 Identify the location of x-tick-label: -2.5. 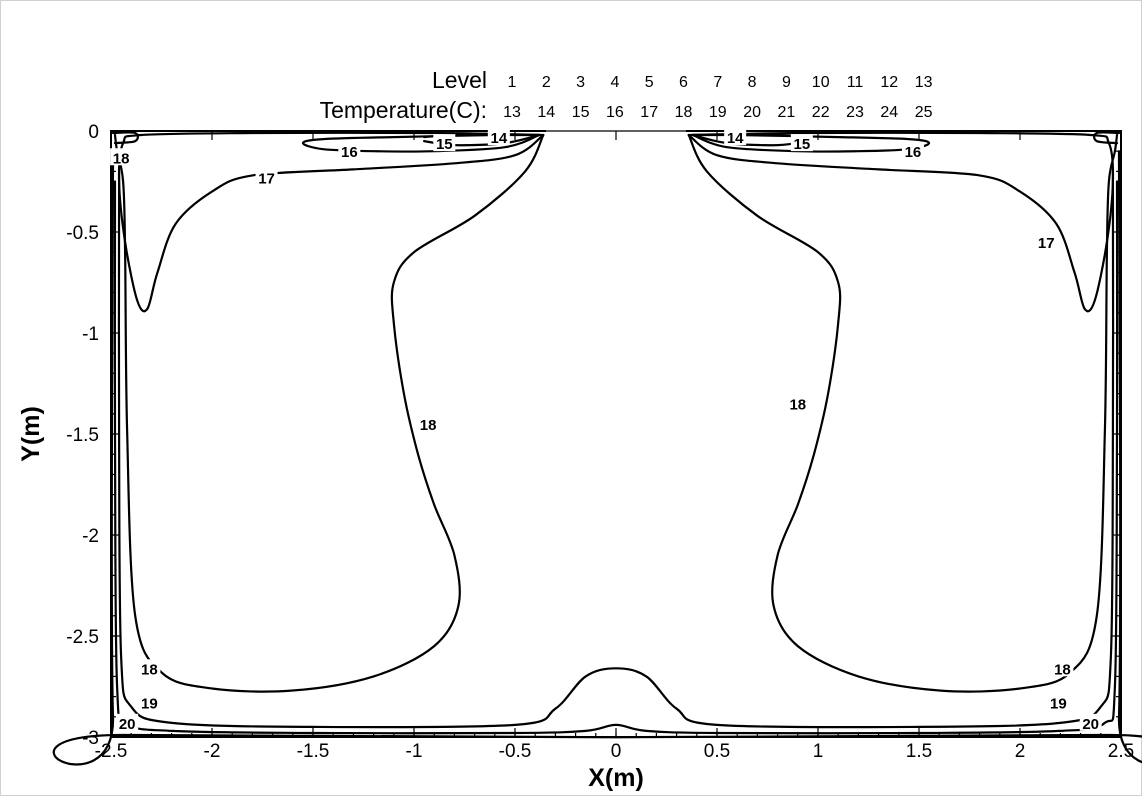
(111, 751).